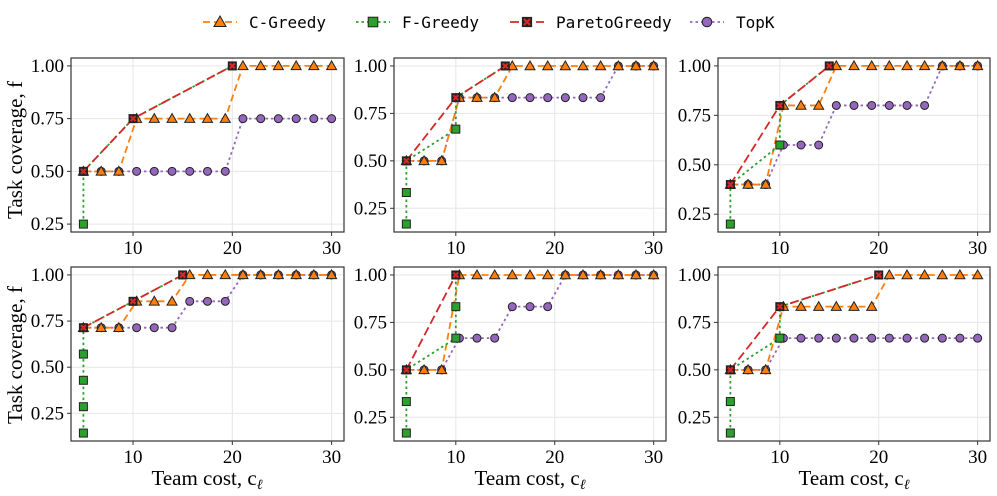  I want to click on series-topk, so click(854, 354).